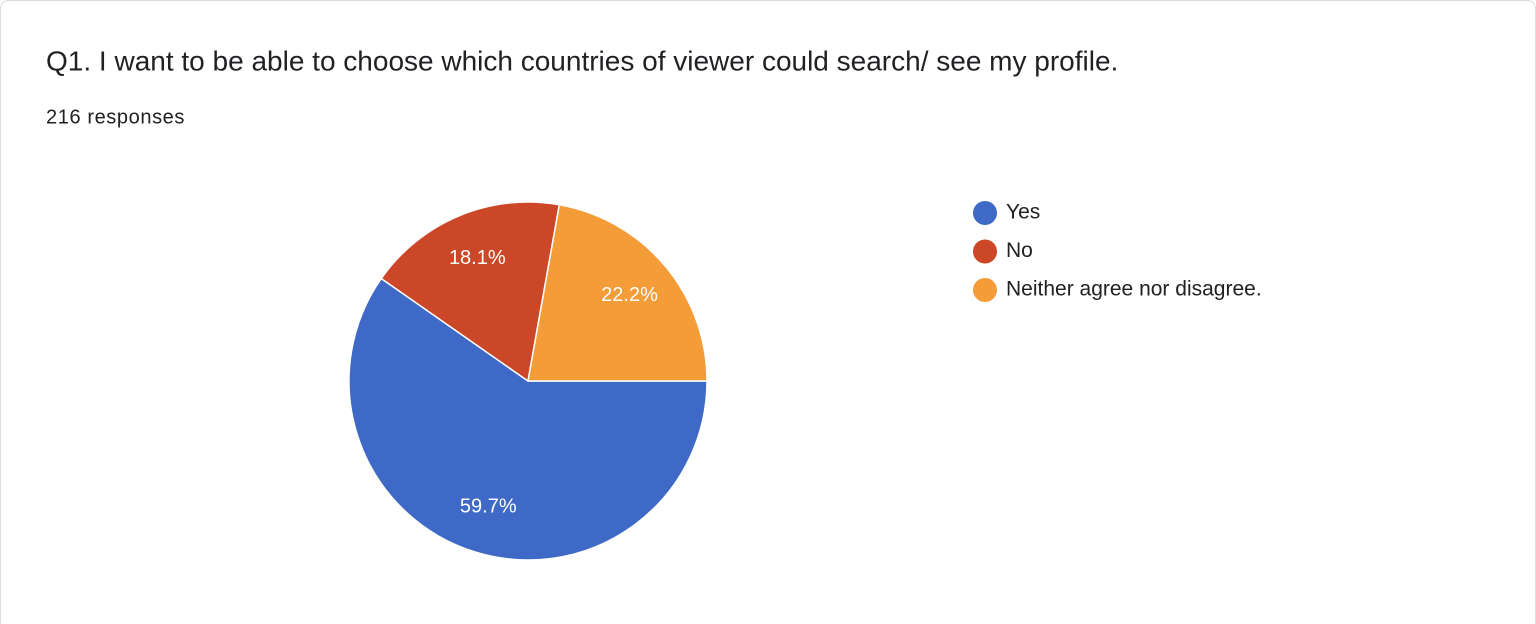 The height and width of the screenshot is (624, 1536). What do you see at coordinates (629, 295) in the screenshot?
I see `slice-label: 22.2%` at bounding box center [629, 295].